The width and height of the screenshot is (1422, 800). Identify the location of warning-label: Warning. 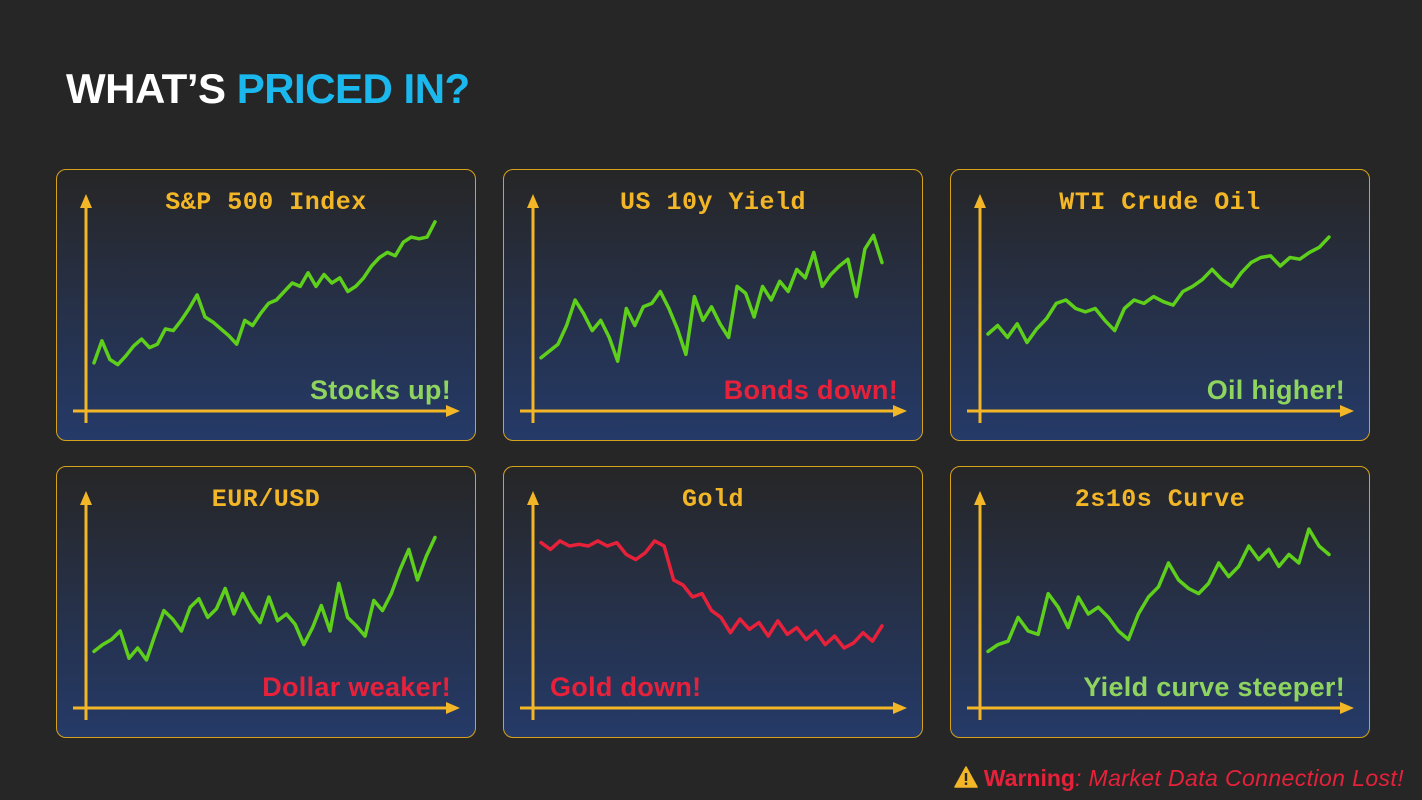
(1029, 778).